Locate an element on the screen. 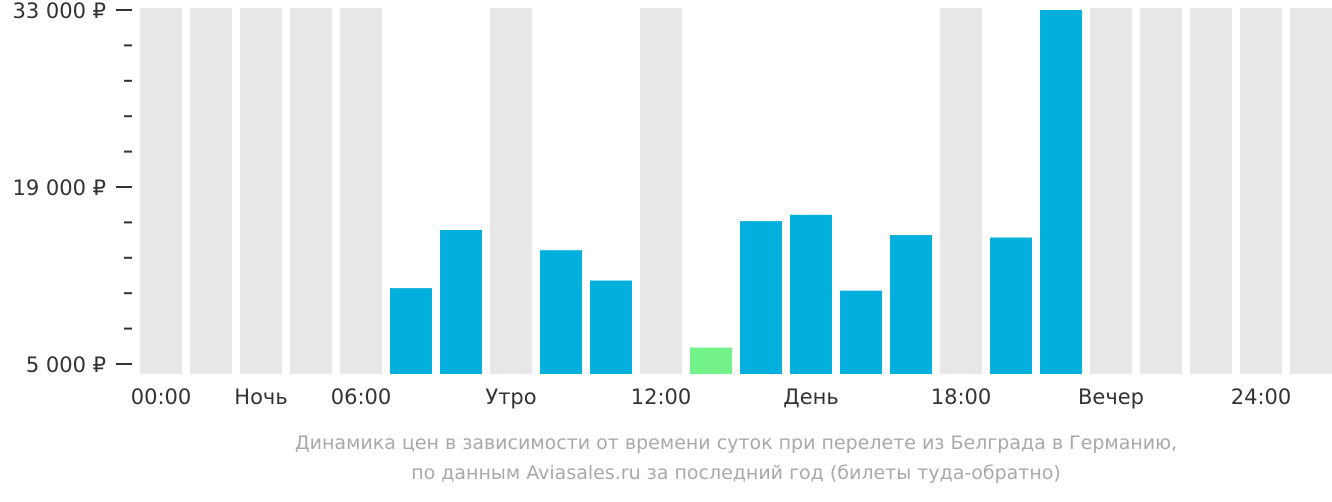 Image resolution: width=1332 pixels, height=502 pixels. y-tick-label: 19 000 ₽ is located at coordinates (59, 188).